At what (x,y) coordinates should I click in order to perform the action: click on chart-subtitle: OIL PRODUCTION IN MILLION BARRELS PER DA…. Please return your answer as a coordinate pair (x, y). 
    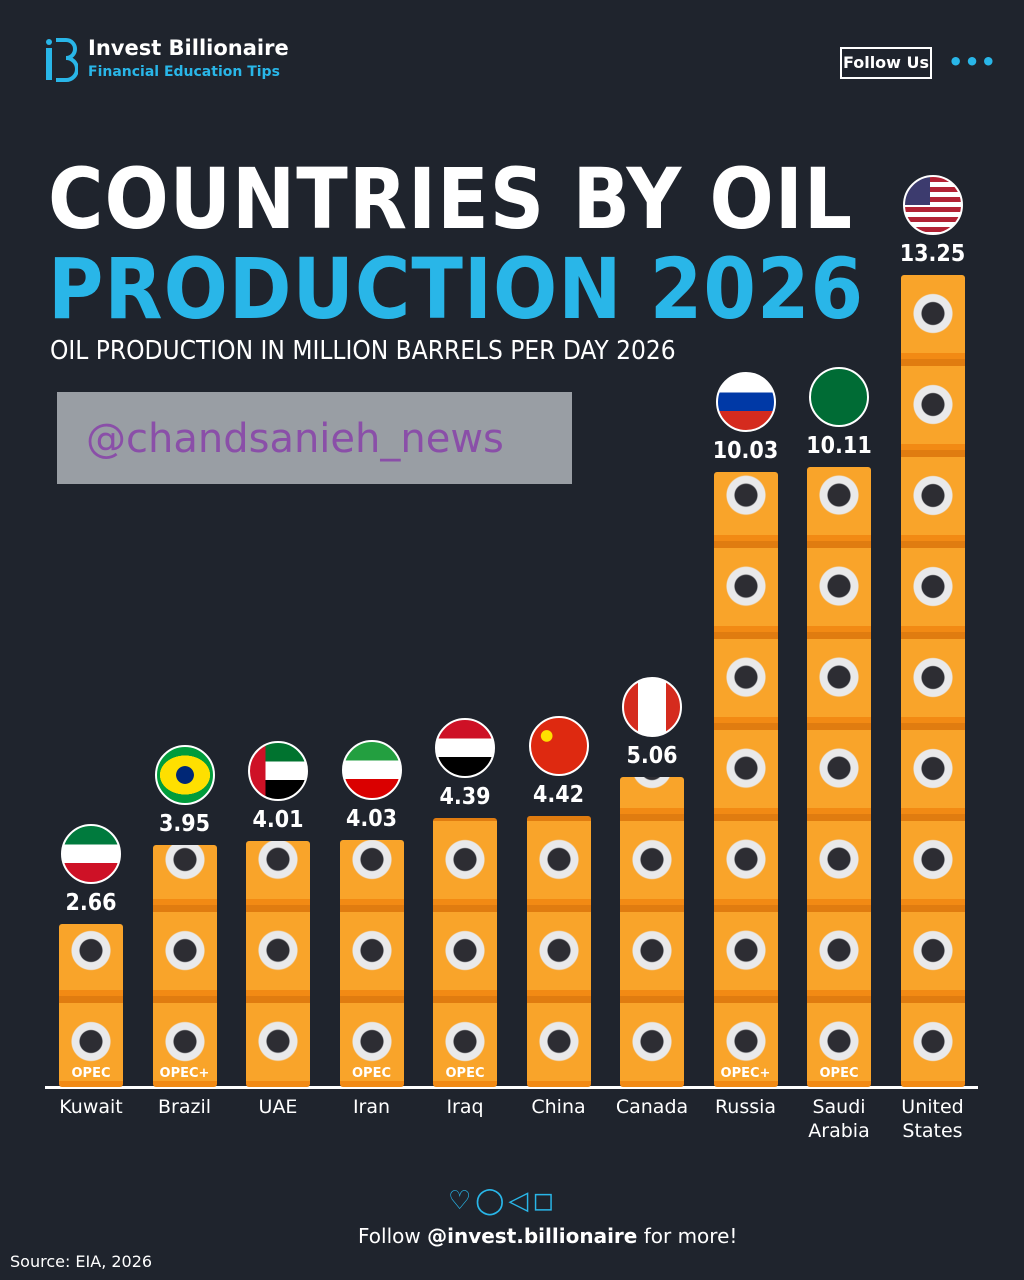
    Looking at the image, I should click on (363, 351).